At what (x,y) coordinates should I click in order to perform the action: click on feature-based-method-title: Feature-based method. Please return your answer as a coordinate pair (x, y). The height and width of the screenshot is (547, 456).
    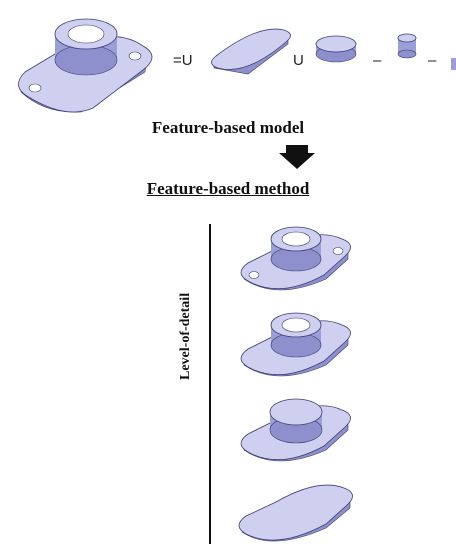
    Looking at the image, I should click on (228, 188).